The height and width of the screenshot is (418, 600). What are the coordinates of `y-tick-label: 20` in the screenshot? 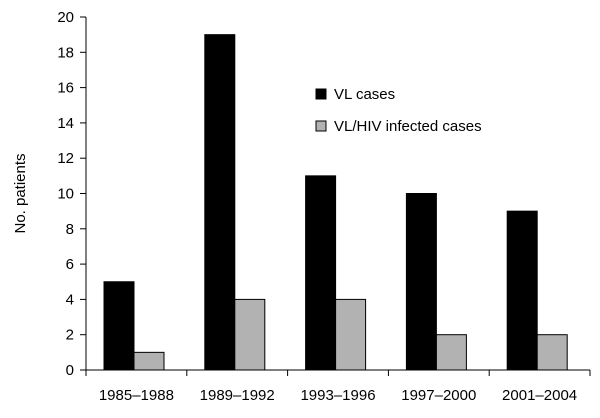 It's located at (65, 17).